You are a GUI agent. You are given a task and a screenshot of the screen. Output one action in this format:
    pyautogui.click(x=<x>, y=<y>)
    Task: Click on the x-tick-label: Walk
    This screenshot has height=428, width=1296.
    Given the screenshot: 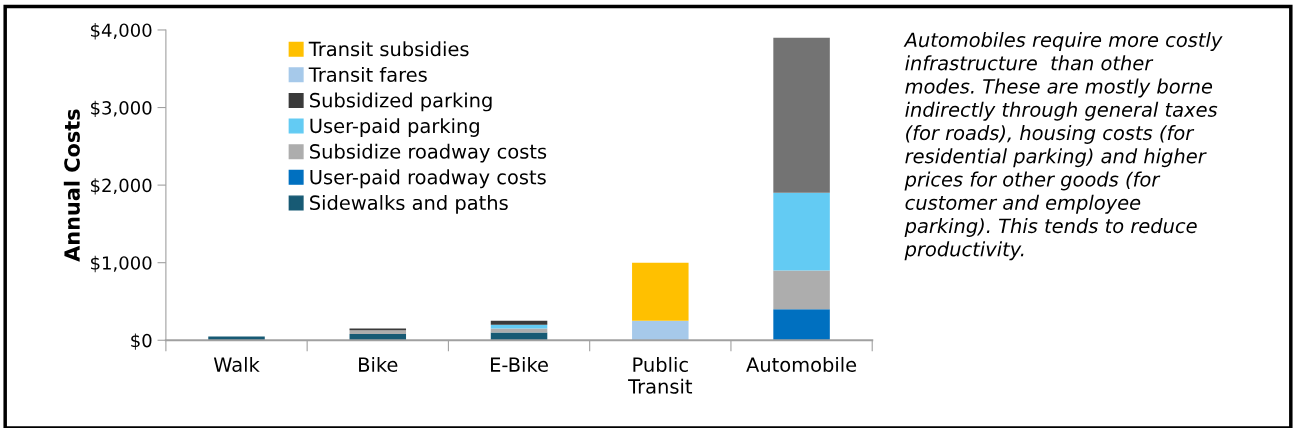 What is the action you would take?
    pyautogui.click(x=236, y=364)
    